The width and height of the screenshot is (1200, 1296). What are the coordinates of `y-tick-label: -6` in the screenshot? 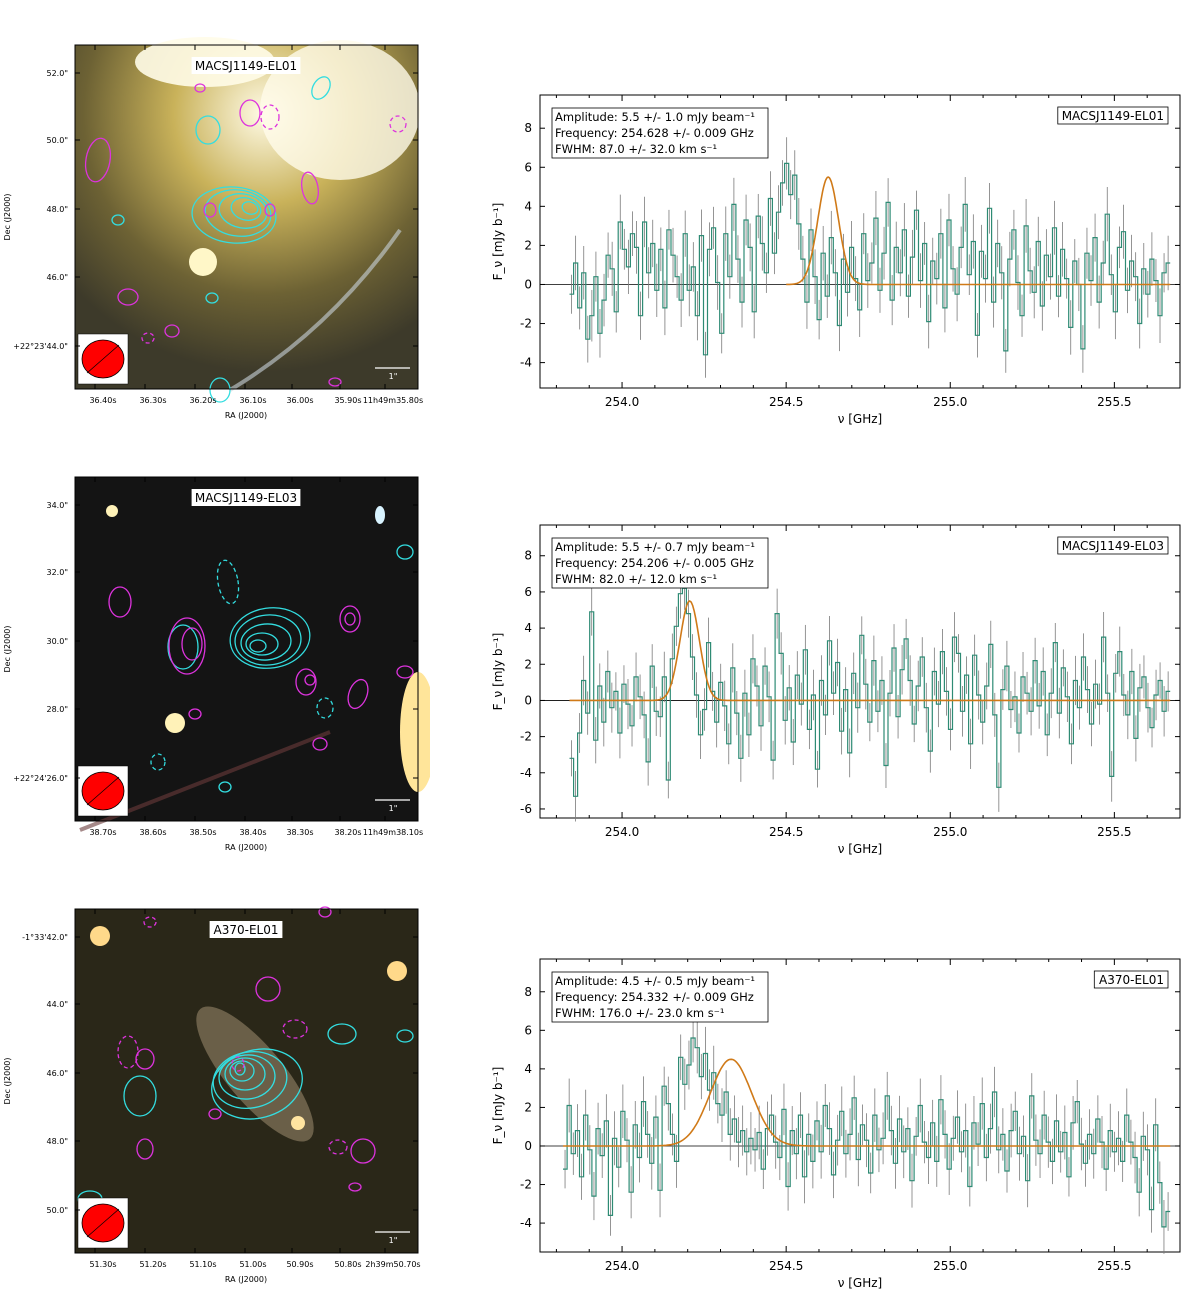 It's located at (526, 809).